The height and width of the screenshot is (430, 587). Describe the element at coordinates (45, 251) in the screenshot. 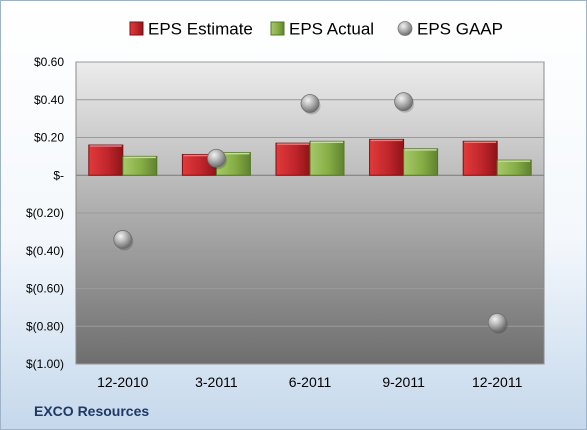

I see `y-tick-label: $(0.40)` at that location.